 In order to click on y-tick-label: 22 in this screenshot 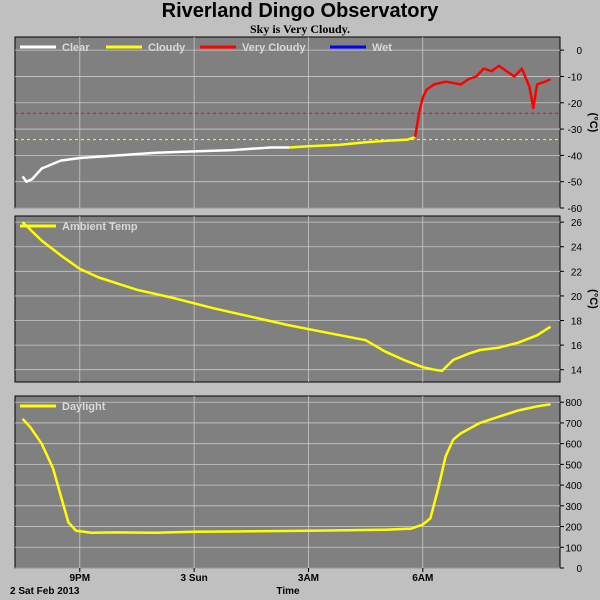, I will do `click(577, 272)`.